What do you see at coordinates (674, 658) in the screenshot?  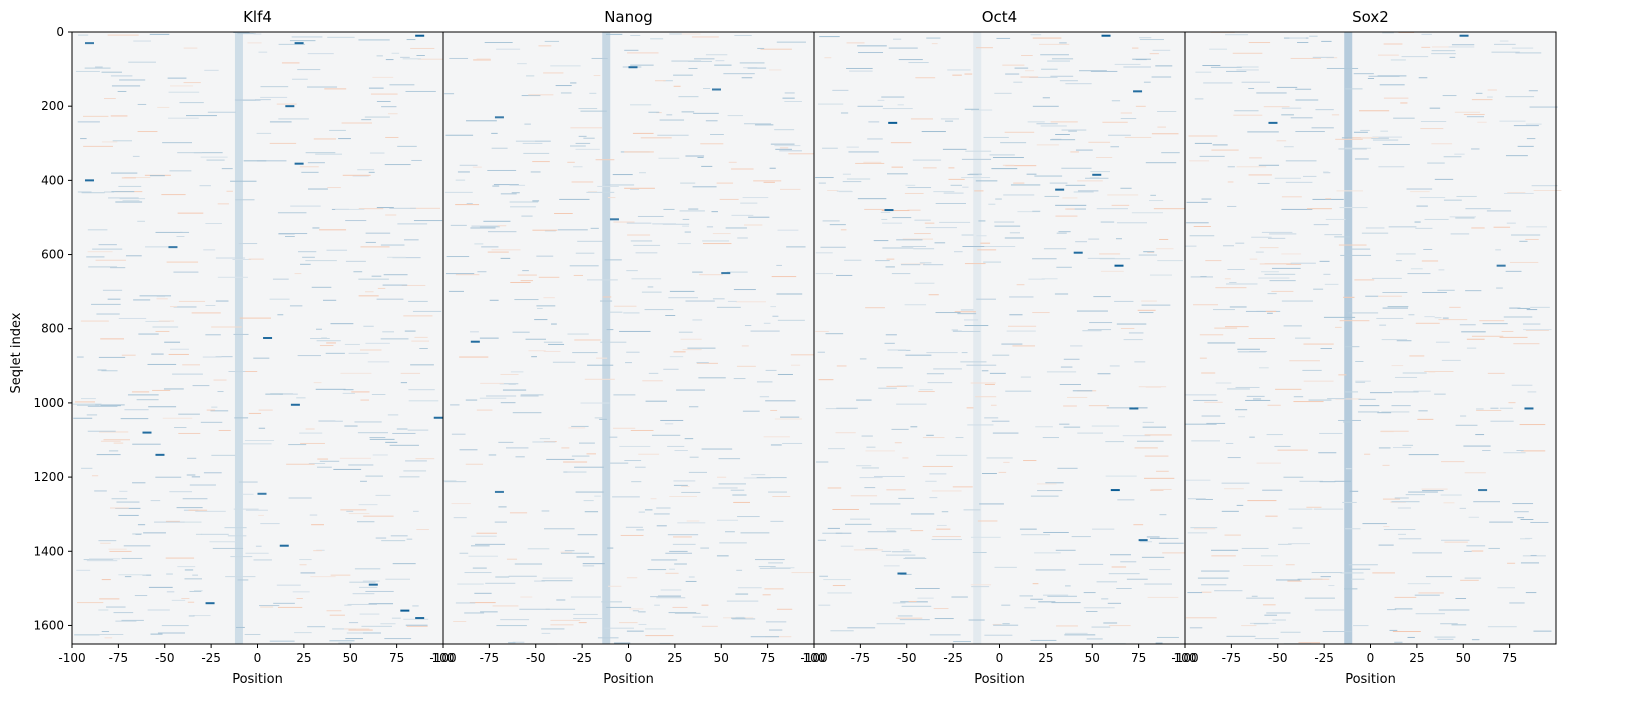 I see `x-tick-label: 25` at bounding box center [674, 658].